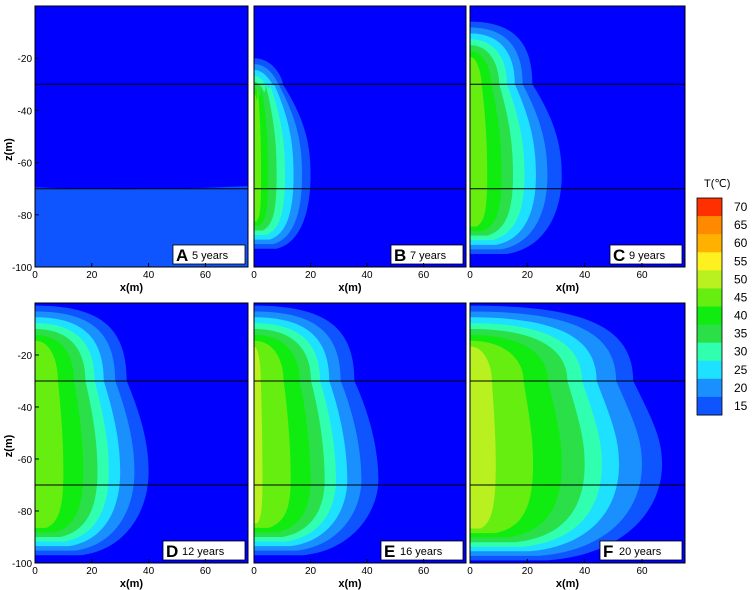  Describe the element at coordinates (741, 406) in the screenshot. I see `colorbar-tick-label: 15` at that location.